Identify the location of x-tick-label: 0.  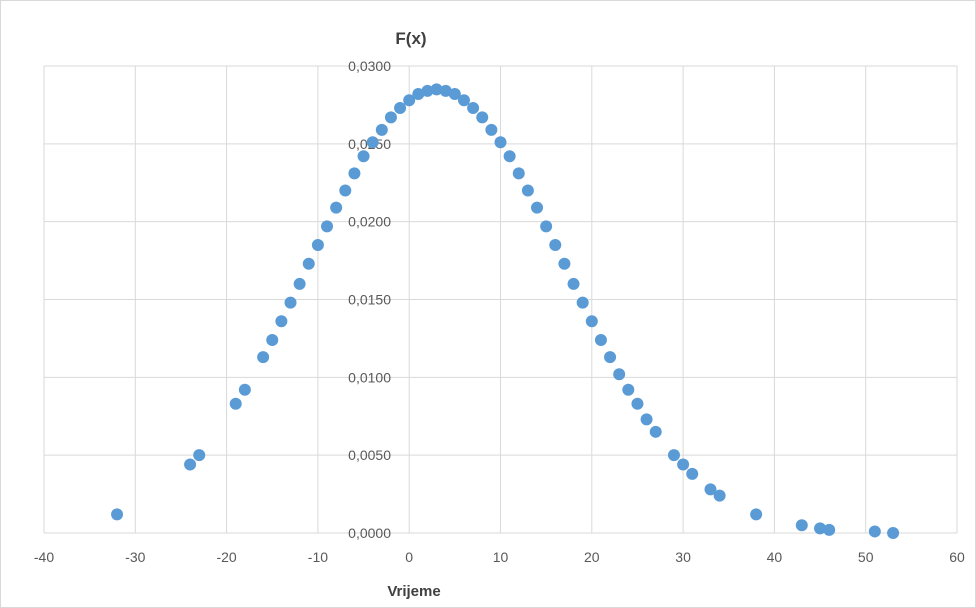
(409, 557).